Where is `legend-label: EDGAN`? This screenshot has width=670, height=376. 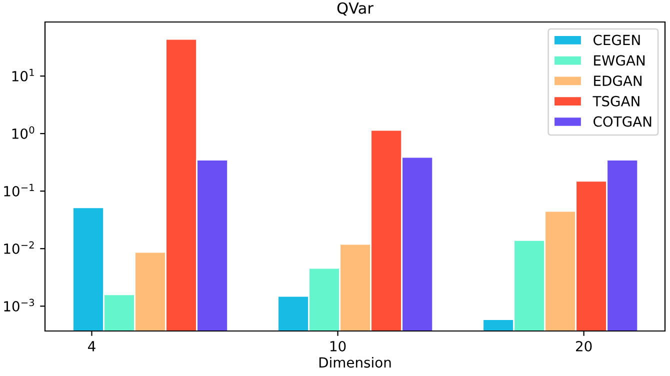 legend-label: EDGAN is located at coordinates (618, 81).